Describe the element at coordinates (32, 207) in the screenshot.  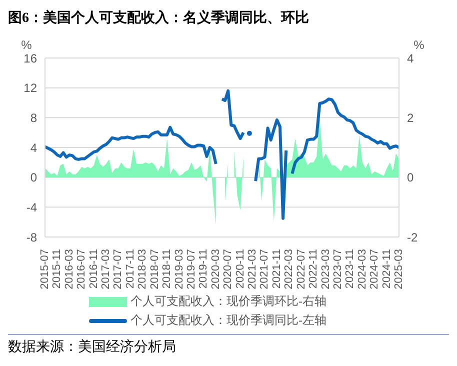
I see `y-tick-label: -4` at that location.